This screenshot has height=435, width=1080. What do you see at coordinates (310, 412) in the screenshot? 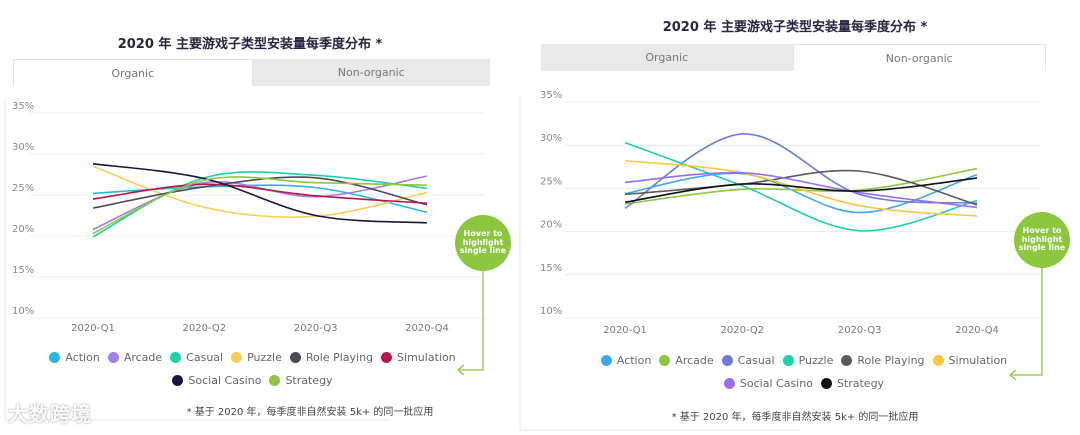
I see `left-footnote: * 基于 2020 年，每季度非自然安装 5k+ 的同一批应用` at bounding box center [310, 412].